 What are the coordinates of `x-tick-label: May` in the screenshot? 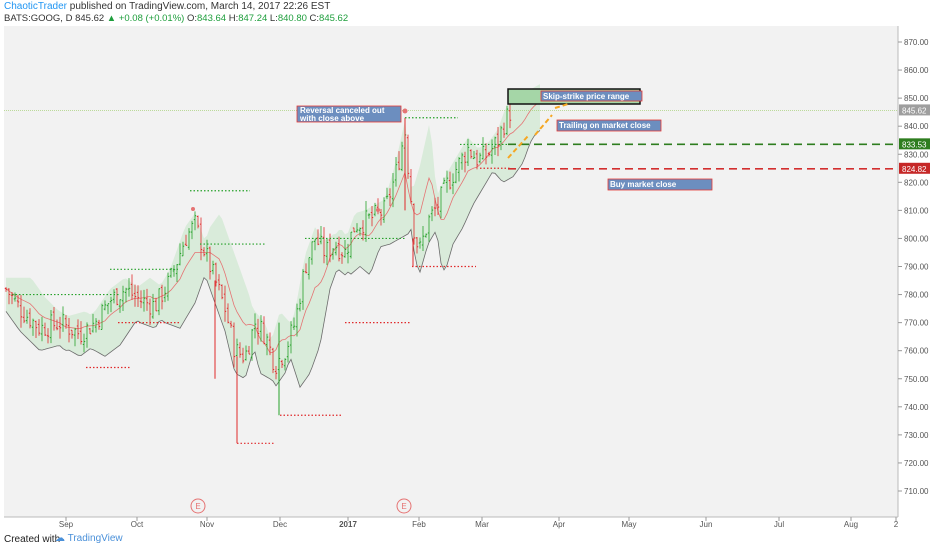 It's located at (628, 524).